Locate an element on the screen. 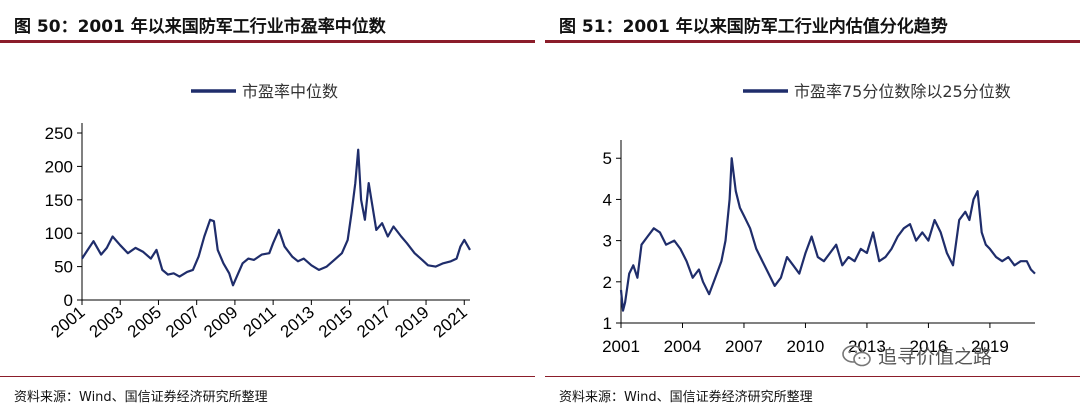 The width and height of the screenshot is (1080, 411). x-tick-label: 2003 is located at coordinates (106, 322).